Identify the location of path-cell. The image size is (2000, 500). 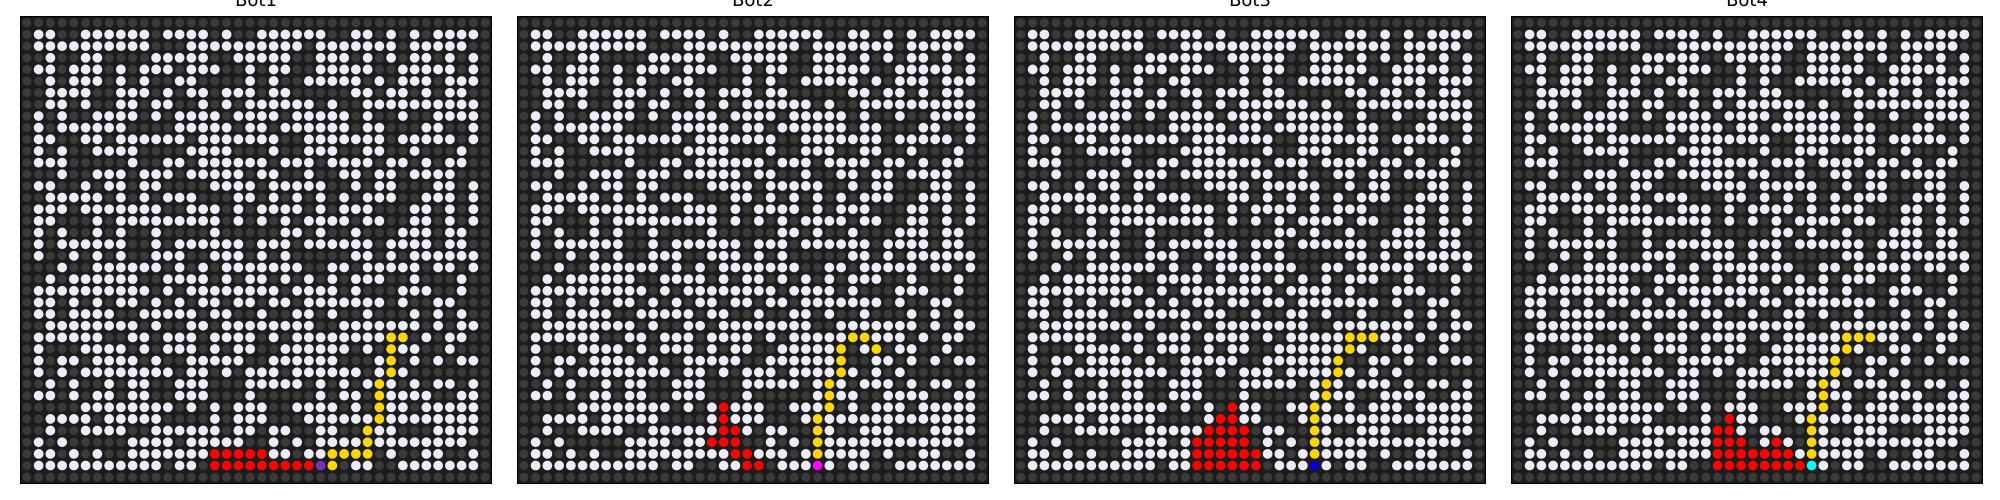
(852, 337).